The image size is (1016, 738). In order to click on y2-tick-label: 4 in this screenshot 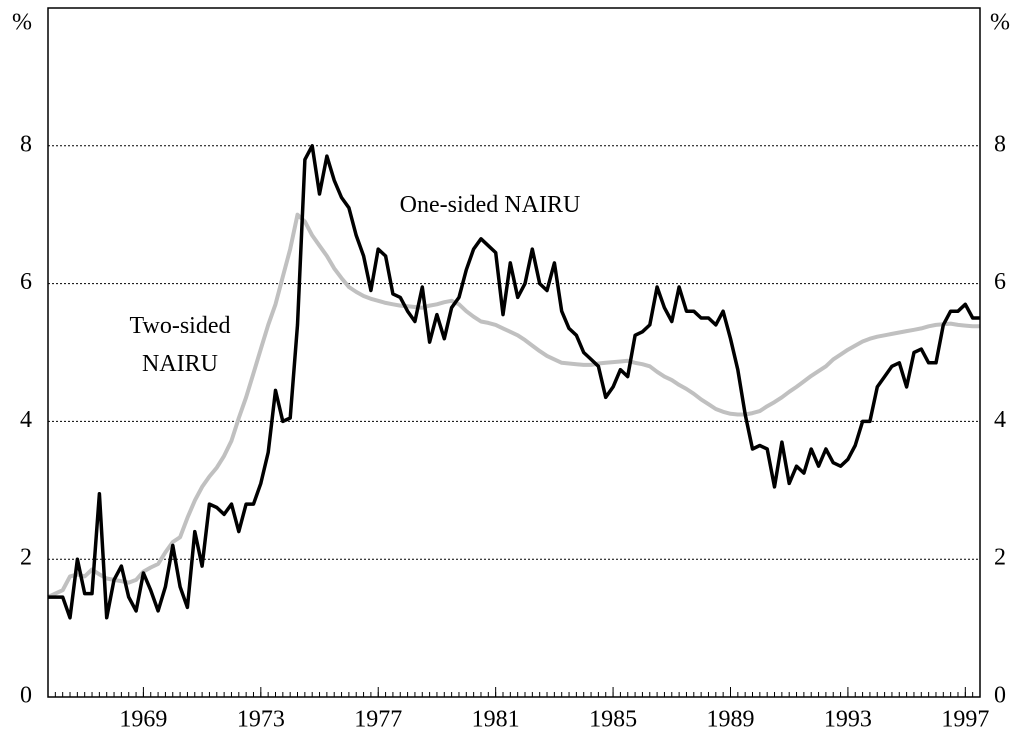, I will do `click(1000, 420)`.